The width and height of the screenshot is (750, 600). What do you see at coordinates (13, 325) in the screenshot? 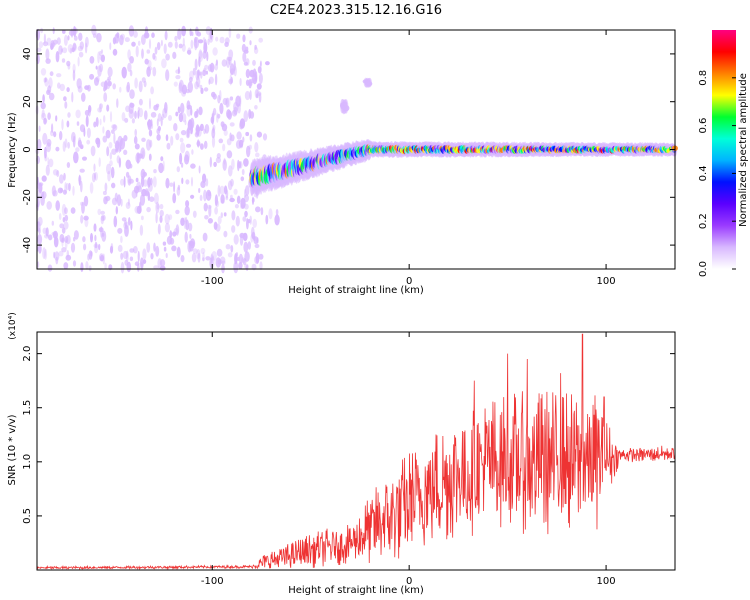
I see `snr-multiplier-label: (x10⁴)` at bounding box center [13, 325].